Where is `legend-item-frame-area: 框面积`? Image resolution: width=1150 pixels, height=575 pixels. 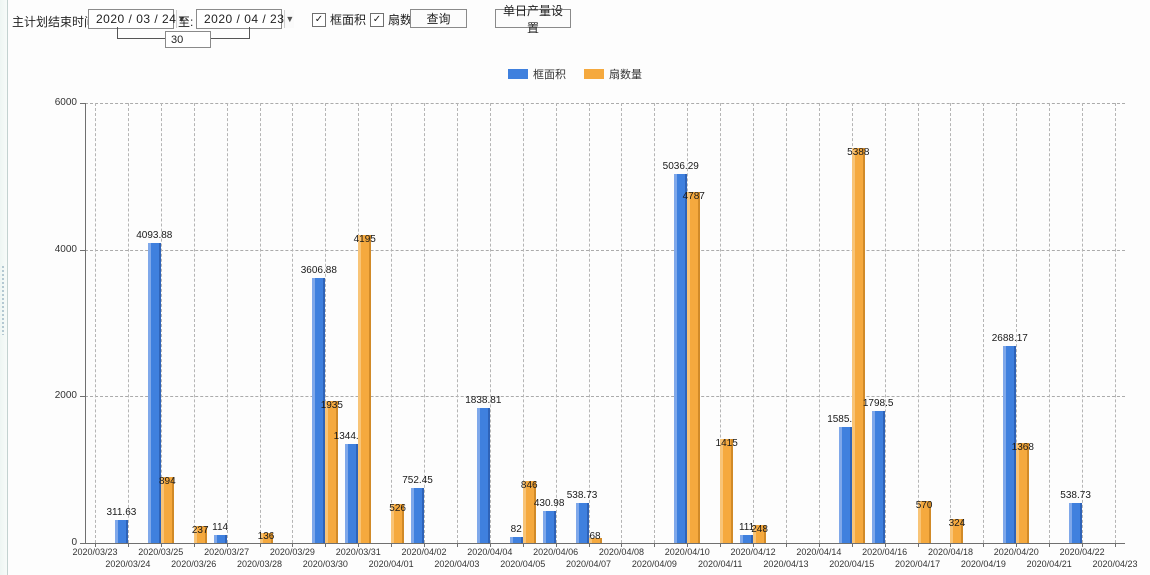 legend-item-frame-area: 框面积 is located at coordinates (537, 74).